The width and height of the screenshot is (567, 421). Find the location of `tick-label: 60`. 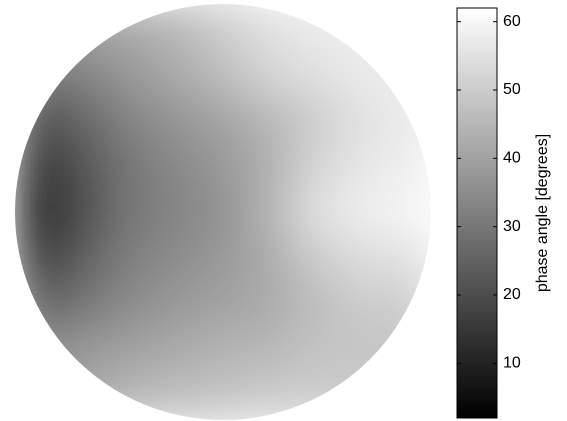

tick-label: 60 is located at coordinates (512, 21).